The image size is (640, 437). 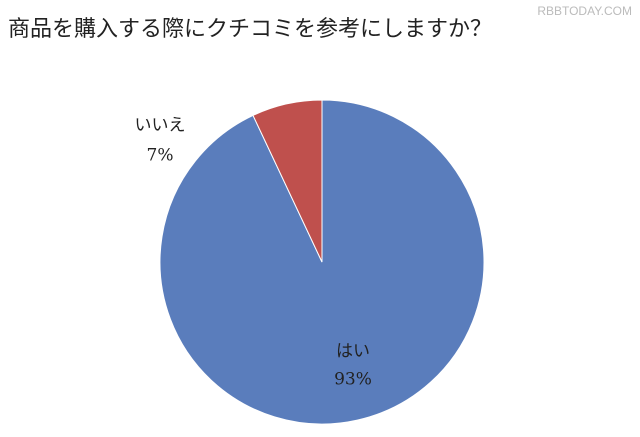 What do you see at coordinates (250, 29) in the screenshot?
I see `chart-title: 商品を購入する際にクチコミを参考にしますか？` at bounding box center [250, 29].